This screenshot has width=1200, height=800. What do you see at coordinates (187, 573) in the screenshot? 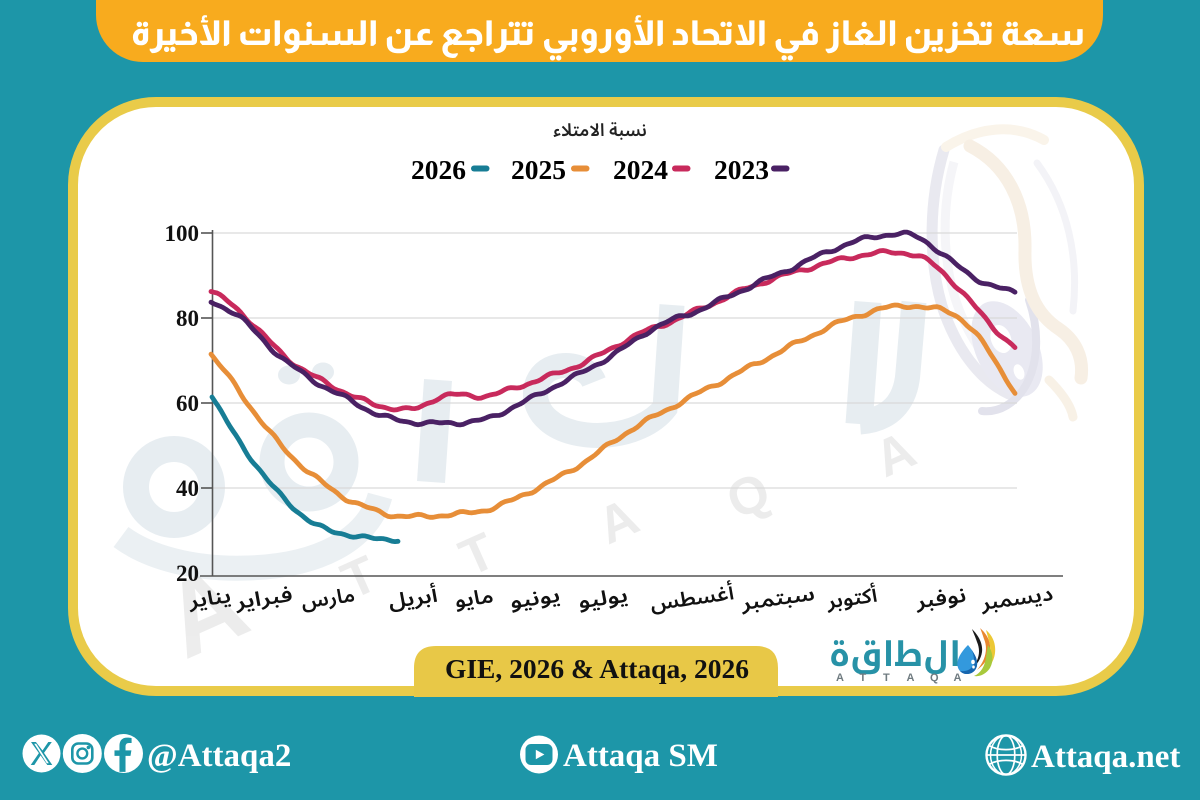
I see `svg-text: 20` at bounding box center [187, 573].